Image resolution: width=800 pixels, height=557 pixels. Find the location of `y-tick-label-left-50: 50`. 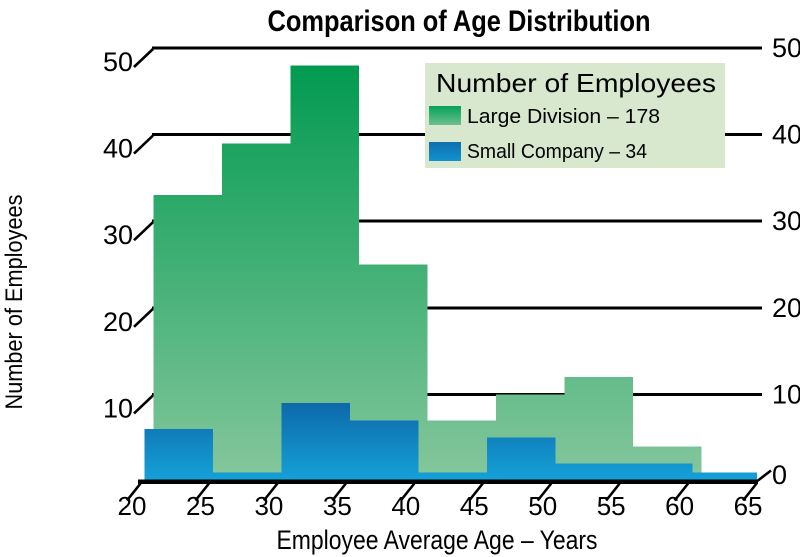

y-tick-label-left-50: 50 is located at coordinates (118, 62).